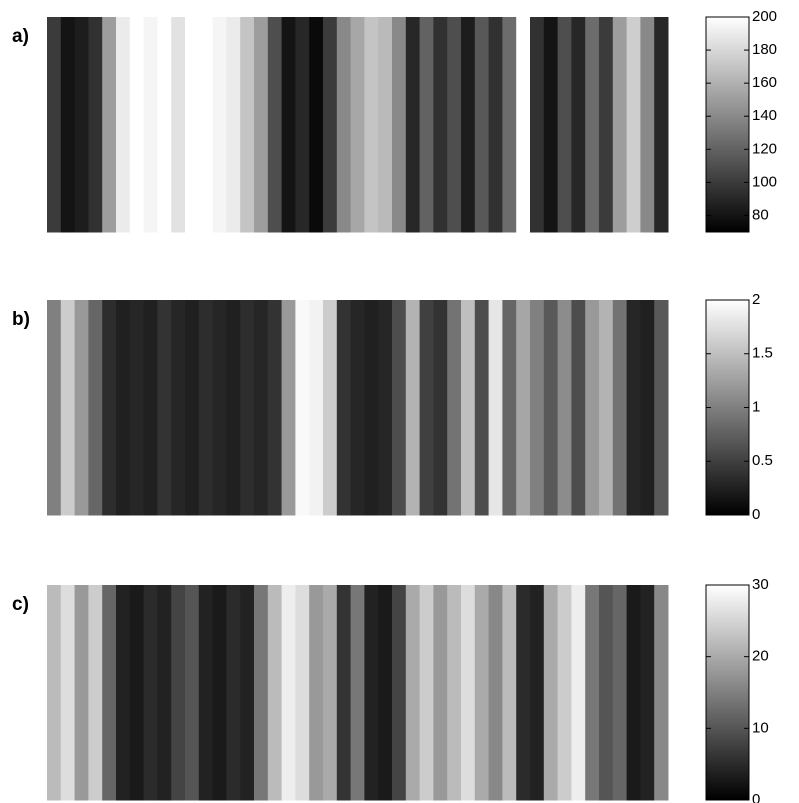 Image resolution: width=799 pixels, height=803 pixels. Describe the element at coordinates (764, 148) in the screenshot. I see `colorbar-tick-label: 120` at that location.